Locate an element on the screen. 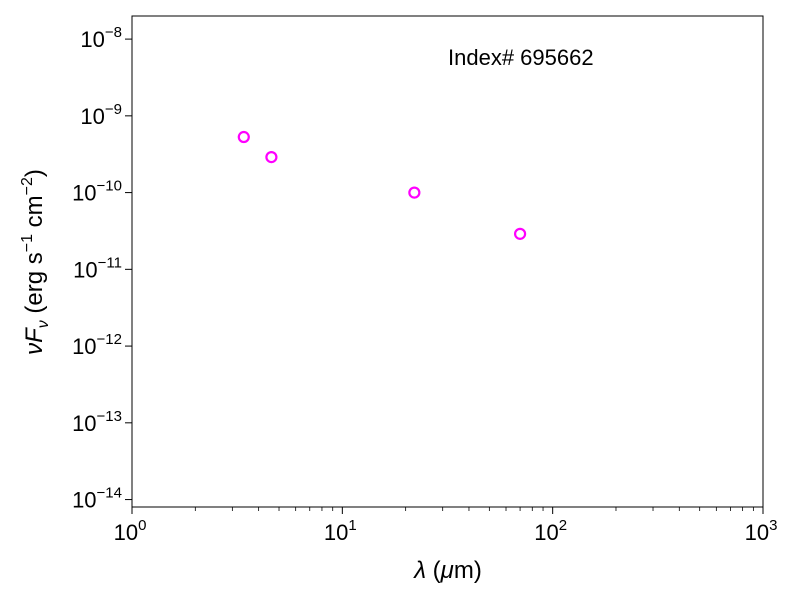 Image resolution: width=800 pixels, height=600 pixels. y-tick-label: 10⁻¹³ is located at coordinates (97, 422).